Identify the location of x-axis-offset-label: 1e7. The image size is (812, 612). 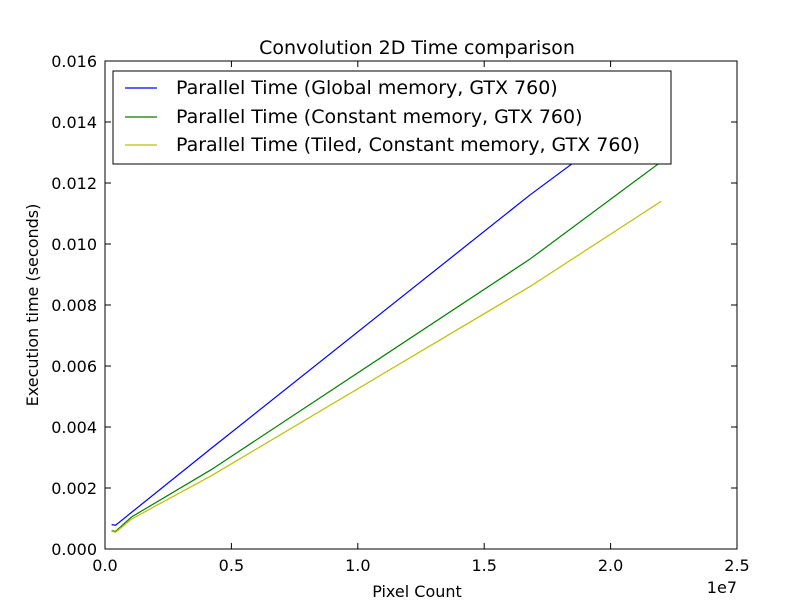
(722, 587).